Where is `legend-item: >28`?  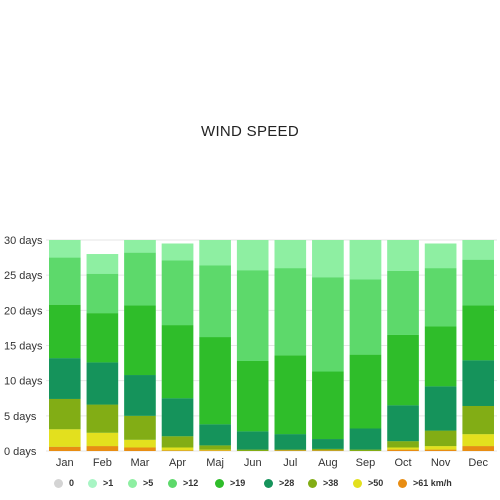
legend-item: >28 is located at coordinates (279, 483).